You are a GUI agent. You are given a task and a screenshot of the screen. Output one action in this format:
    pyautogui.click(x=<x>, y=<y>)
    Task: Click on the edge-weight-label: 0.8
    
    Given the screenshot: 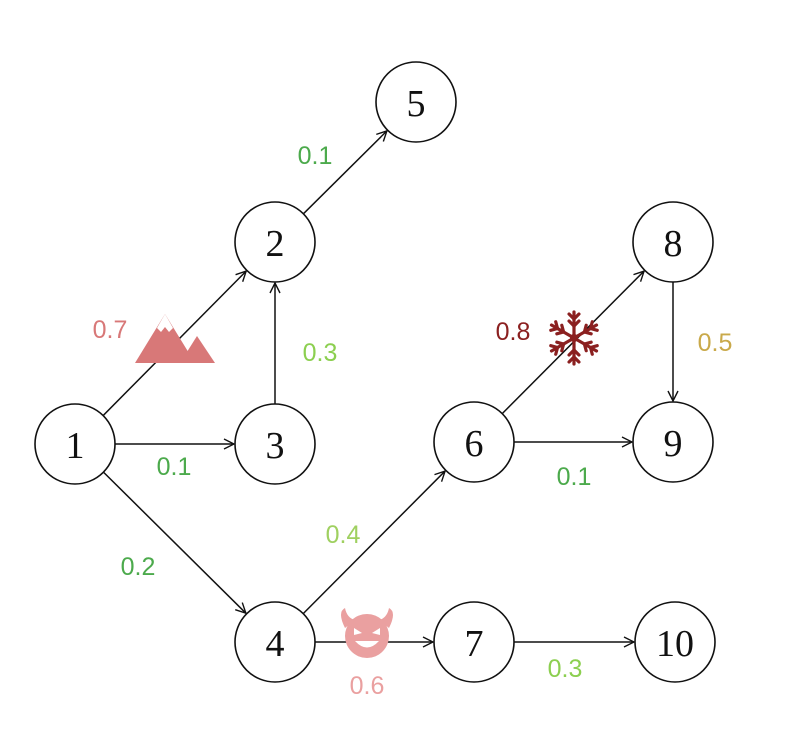 What is the action you would take?
    pyautogui.click(x=513, y=332)
    